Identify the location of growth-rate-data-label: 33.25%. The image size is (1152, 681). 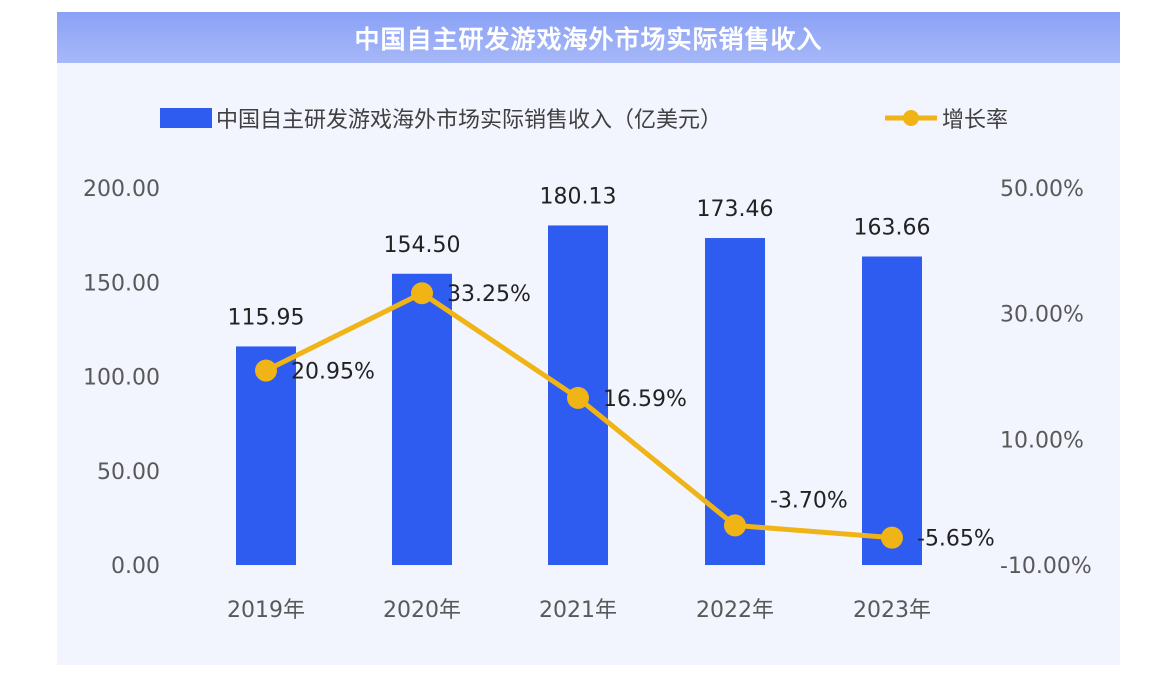
(489, 294).